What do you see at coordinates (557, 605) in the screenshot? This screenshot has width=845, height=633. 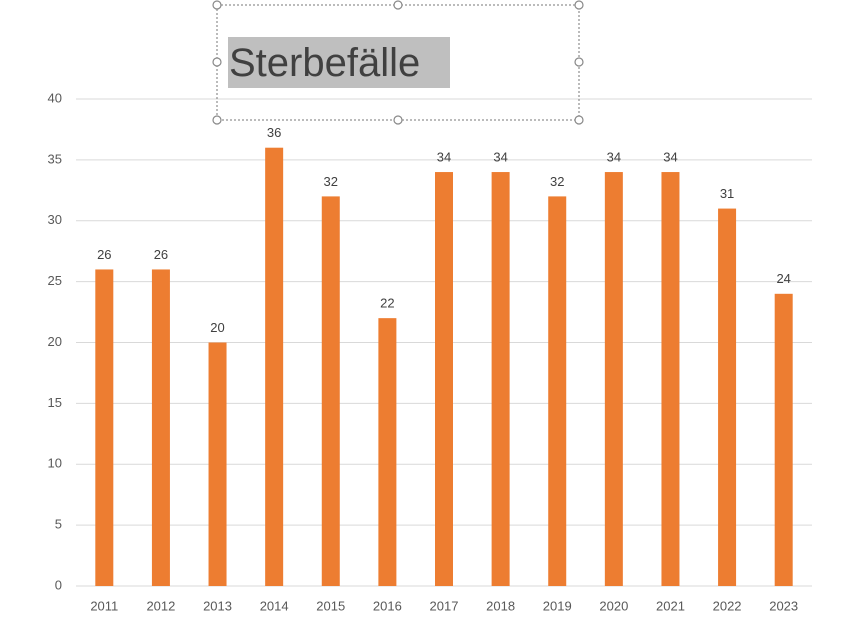 I see `x-tick-label: 2019` at bounding box center [557, 605].